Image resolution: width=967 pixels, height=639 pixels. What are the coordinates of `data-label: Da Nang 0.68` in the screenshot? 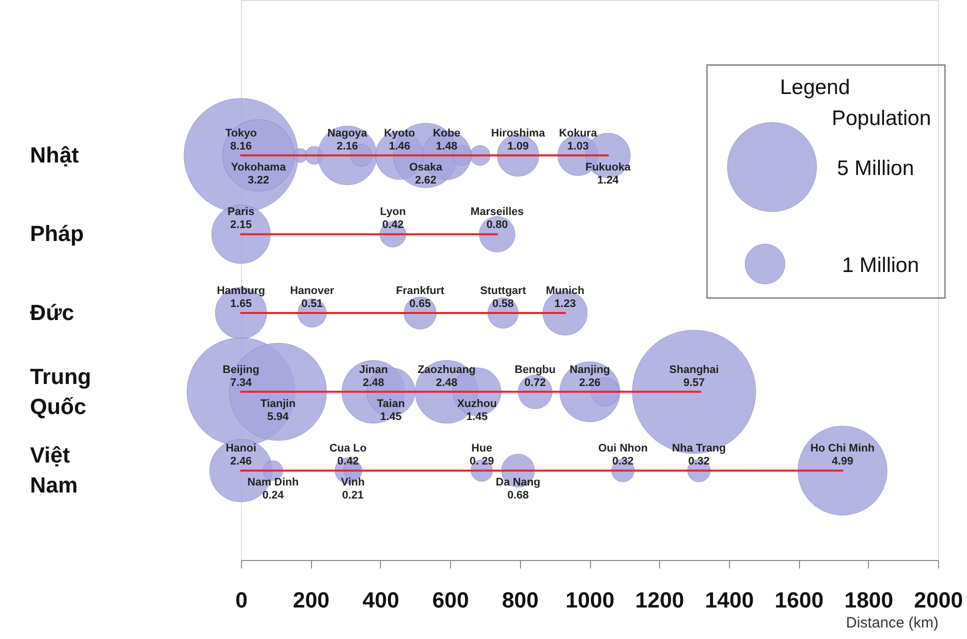 It's located at (518, 489).